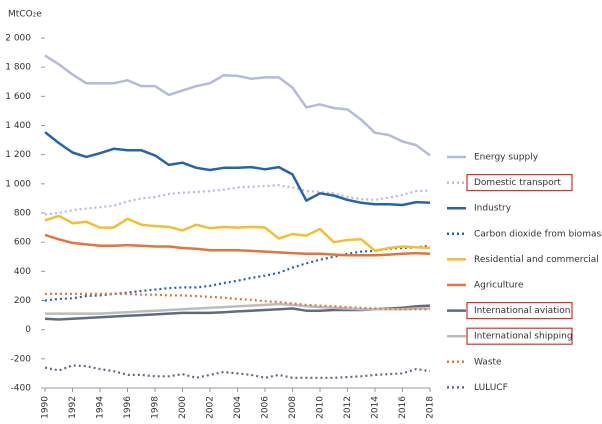  I want to click on legend-label: Domestic transport, so click(517, 183).